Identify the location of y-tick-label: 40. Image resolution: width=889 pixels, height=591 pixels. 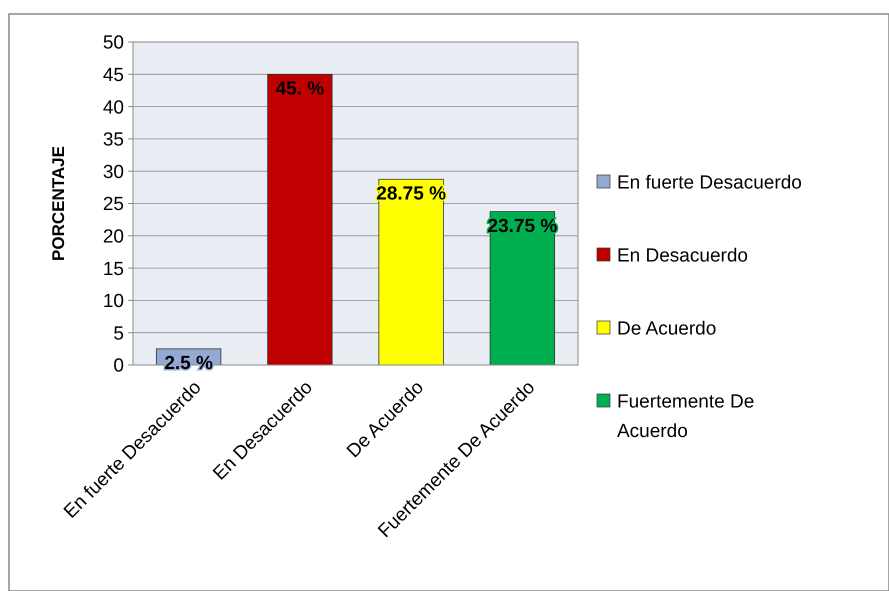
(113, 107).